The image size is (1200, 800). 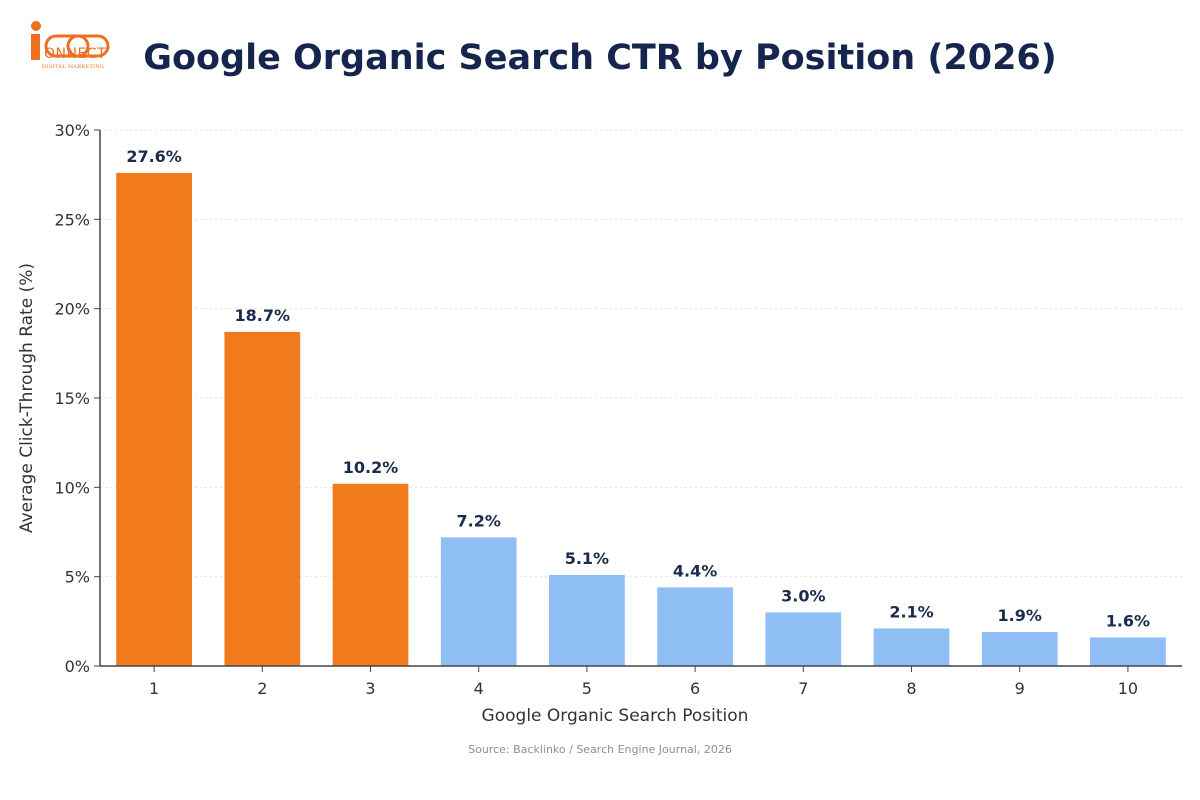 What do you see at coordinates (803, 595) in the screenshot?
I see `data-label: 3.0%` at bounding box center [803, 595].